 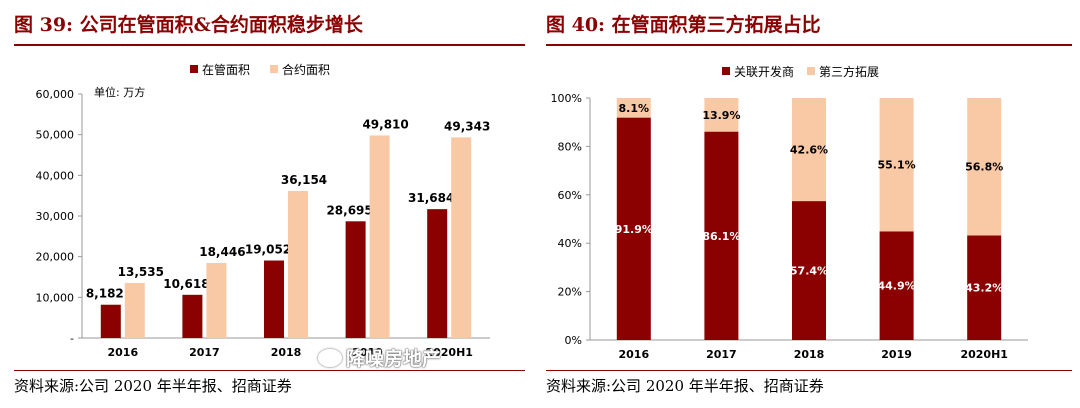 I want to click on data-label: 49,343, so click(x=467, y=126).